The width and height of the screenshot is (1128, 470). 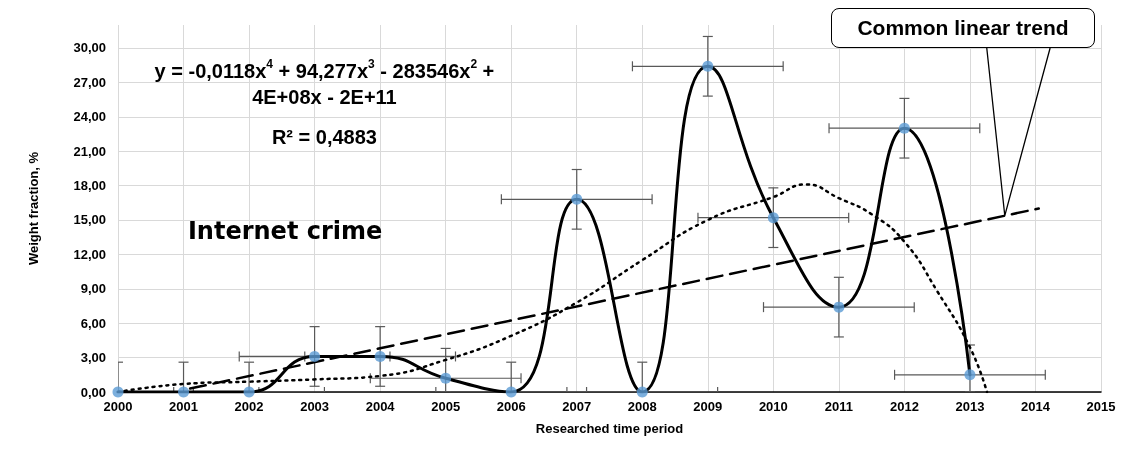 What do you see at coordinates (577, 406) in the screenshot?
I see `x-tick-label: 2007` at bounding box center [577, 406].